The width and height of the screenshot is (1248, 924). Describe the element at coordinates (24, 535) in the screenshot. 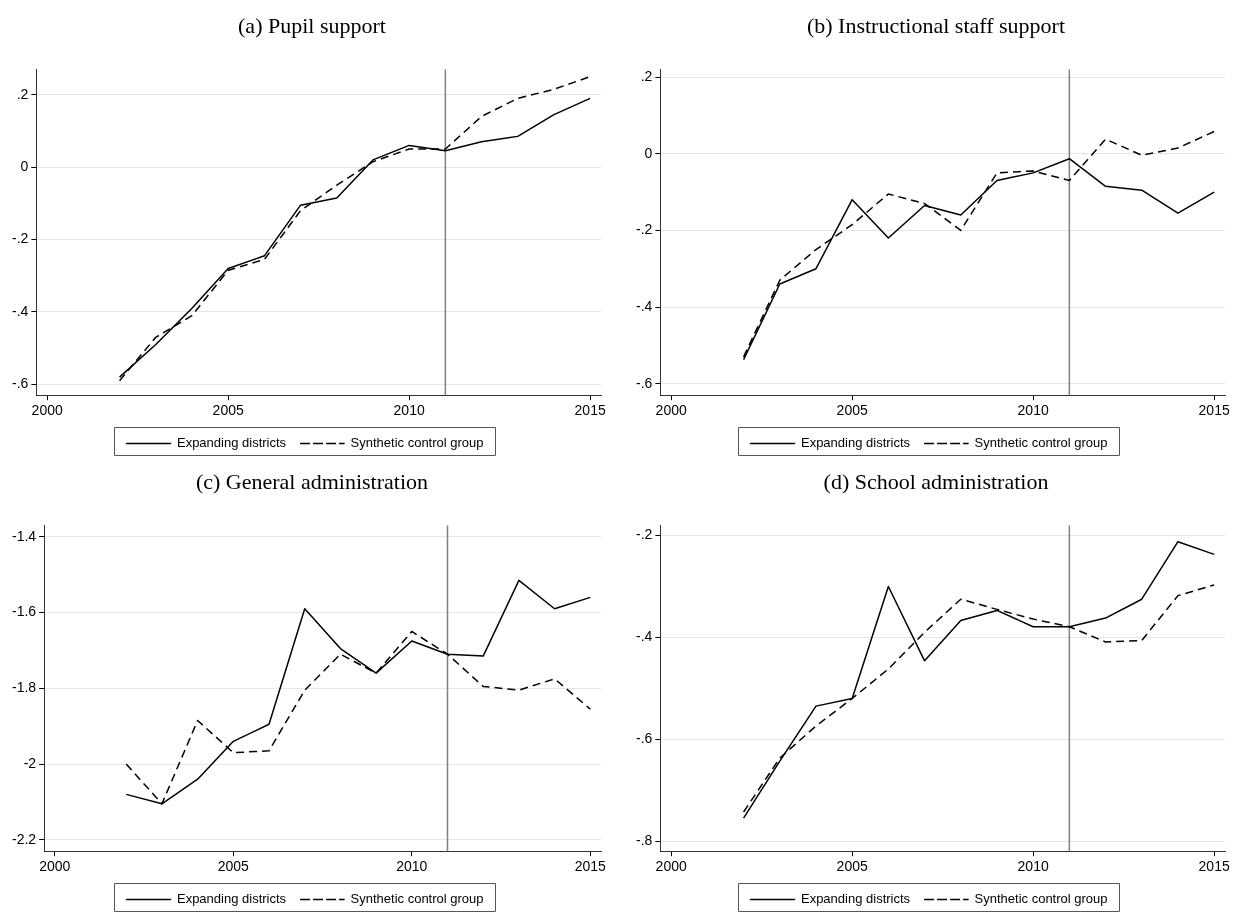

I see `y-tick-label: -1.4` at that location.